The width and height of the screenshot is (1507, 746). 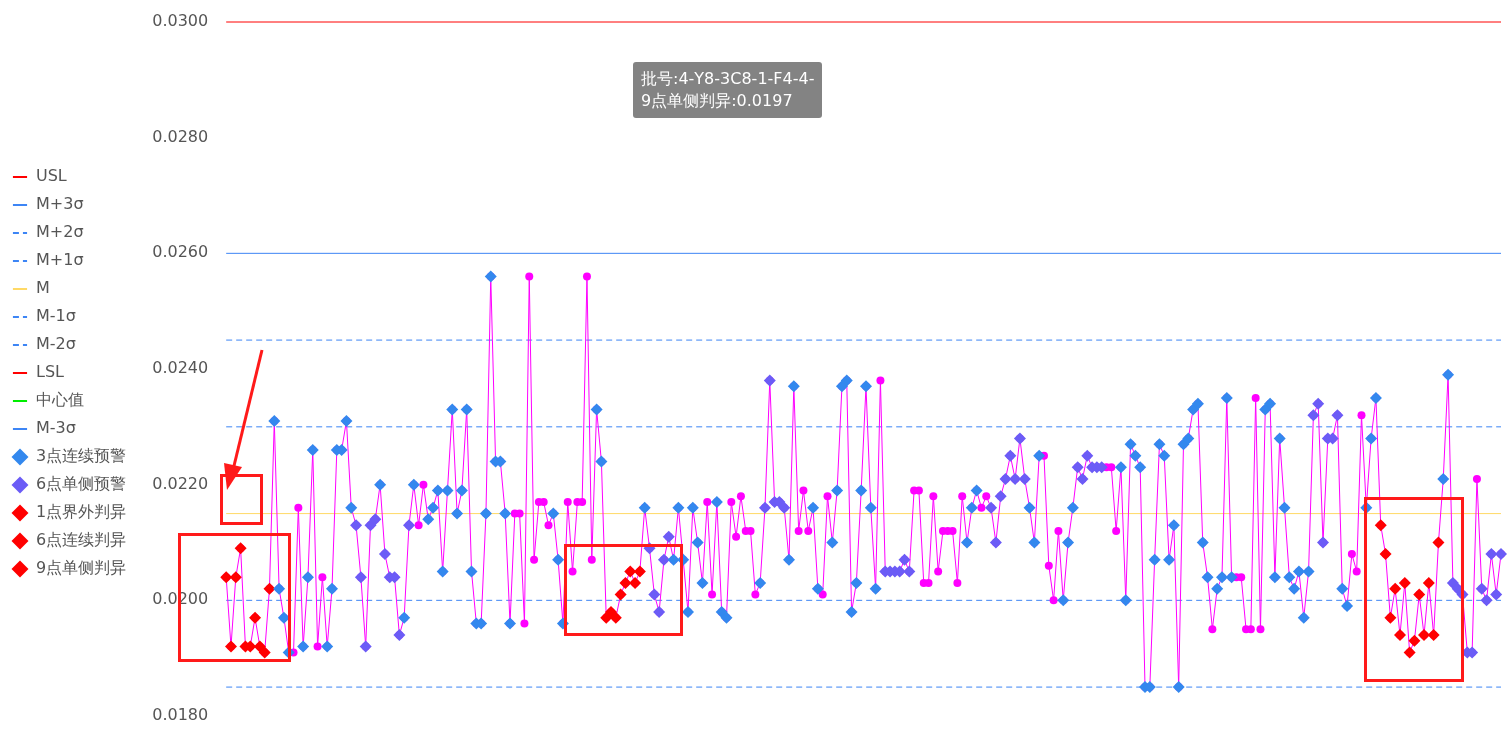 What do you see at coordinates (180, 368) in the screenshot?
I see `y-tick-label: 0.0240` at bounding box center [180, 368].